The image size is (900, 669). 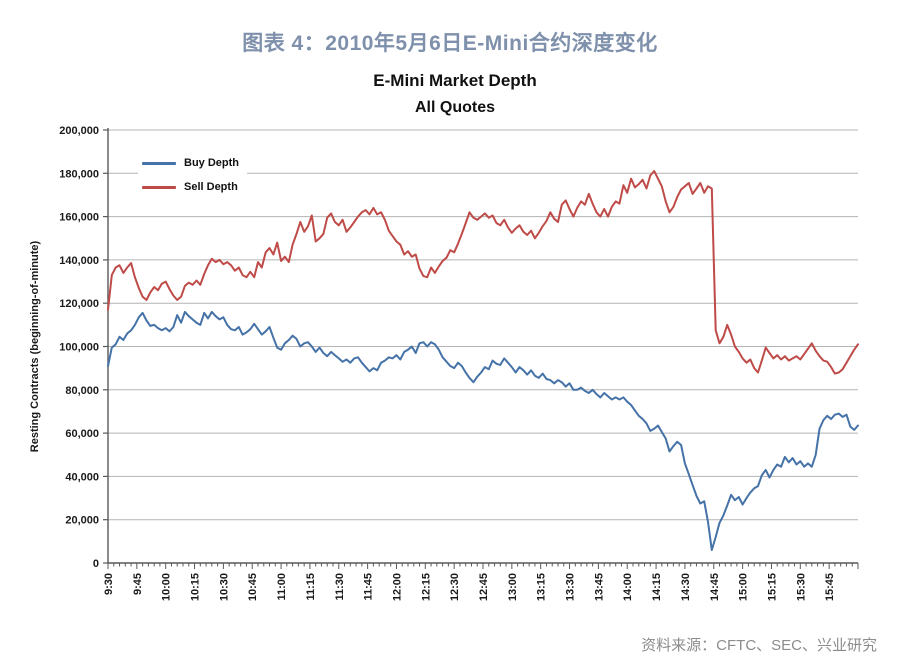 I want to click on x-tick-label: 15:15, so click(x=772, y=587).